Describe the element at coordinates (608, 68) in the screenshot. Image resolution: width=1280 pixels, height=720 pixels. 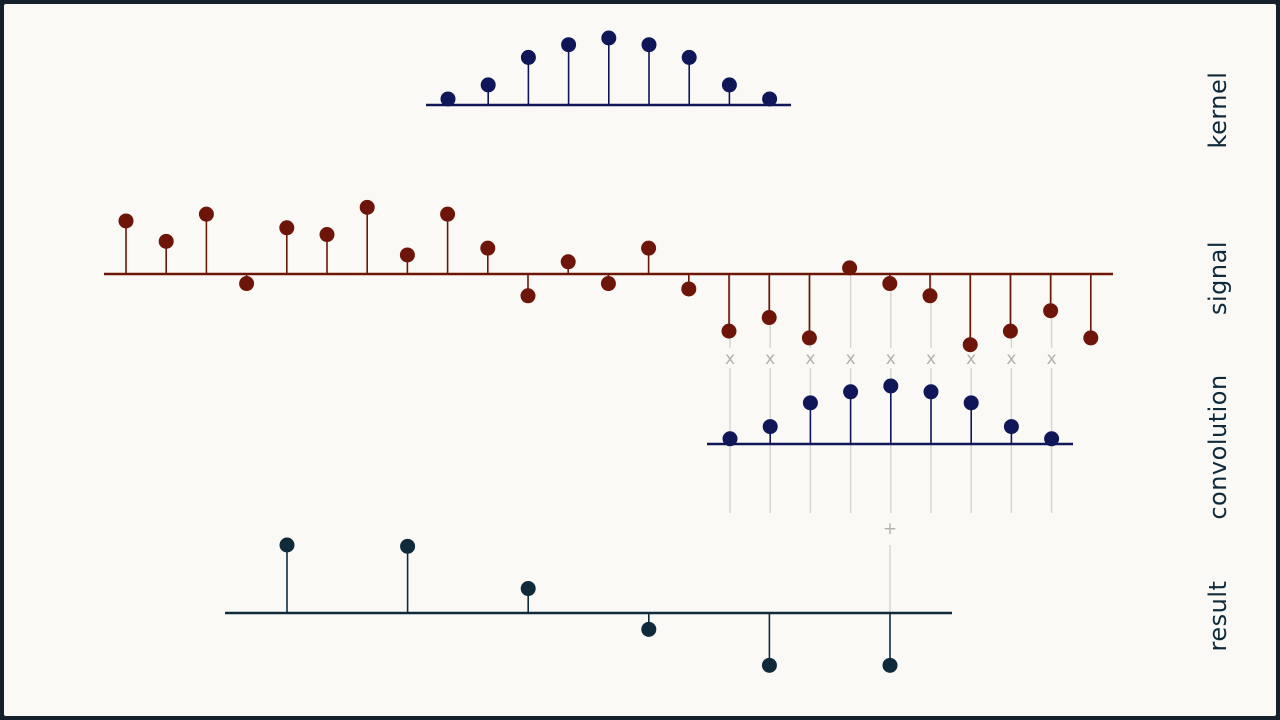
I see `kernel-stem-plot` at that location.